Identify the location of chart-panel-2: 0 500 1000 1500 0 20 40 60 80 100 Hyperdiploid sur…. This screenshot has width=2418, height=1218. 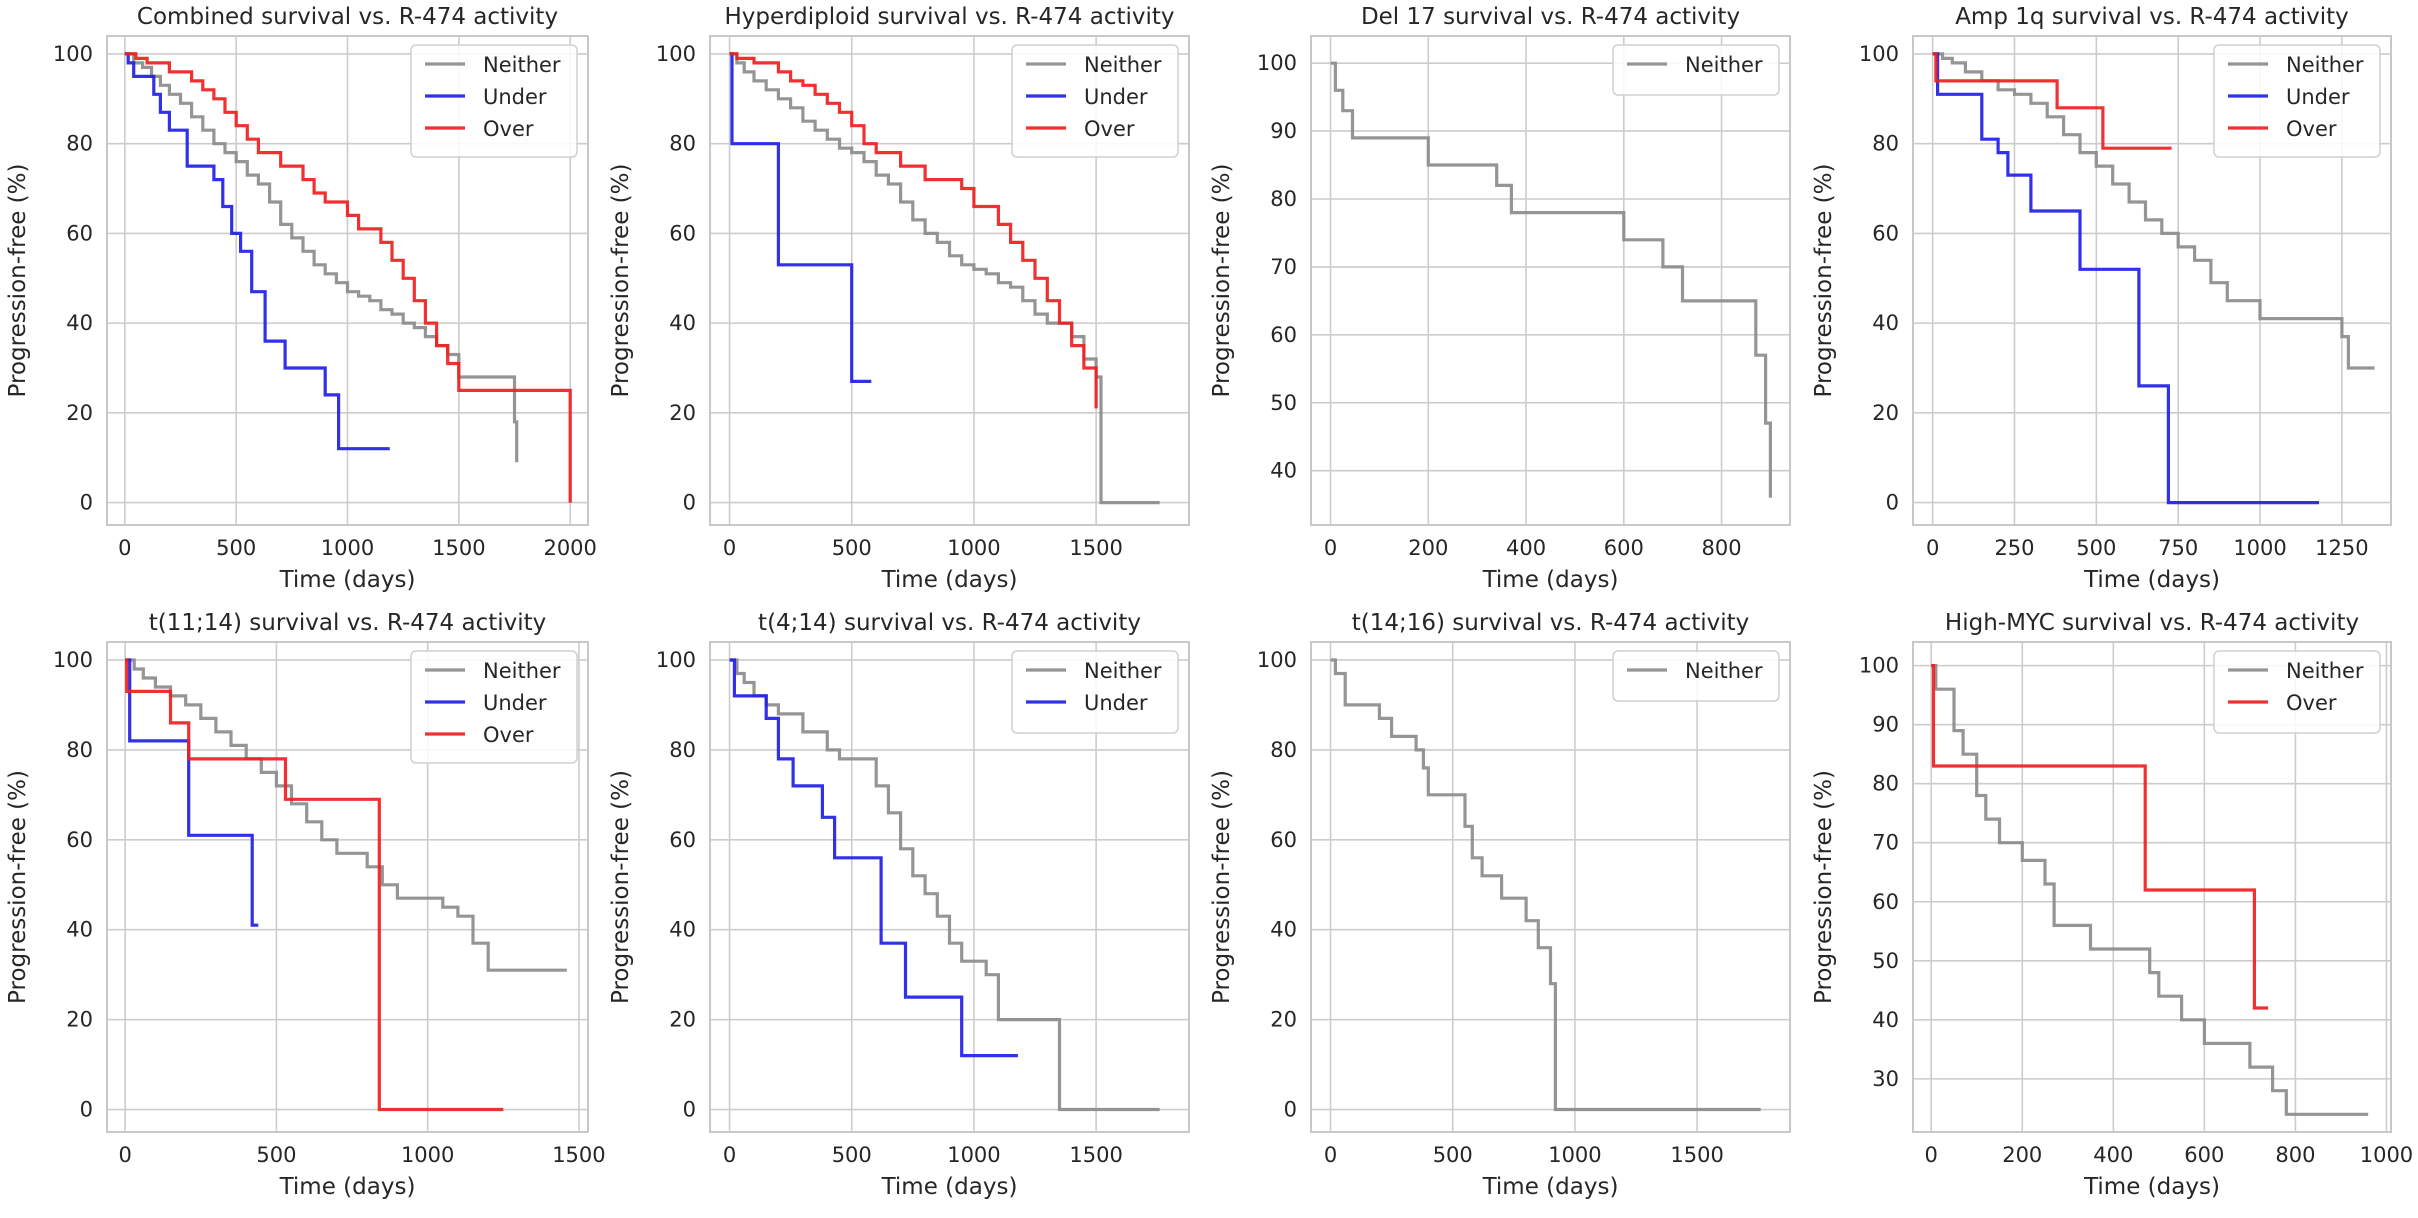
(899, 298).